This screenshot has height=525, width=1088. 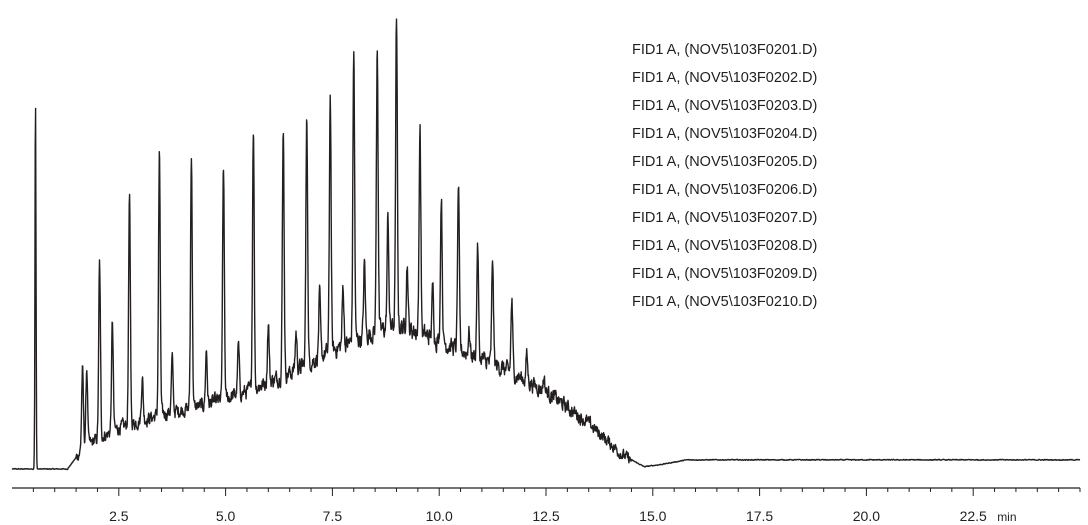 What do you see at coordinates (724, 106) in the screenshot?
I see `legend-entry: FID1 A, (NOV5\103F0203.D)` at bounding box center [724, 106].